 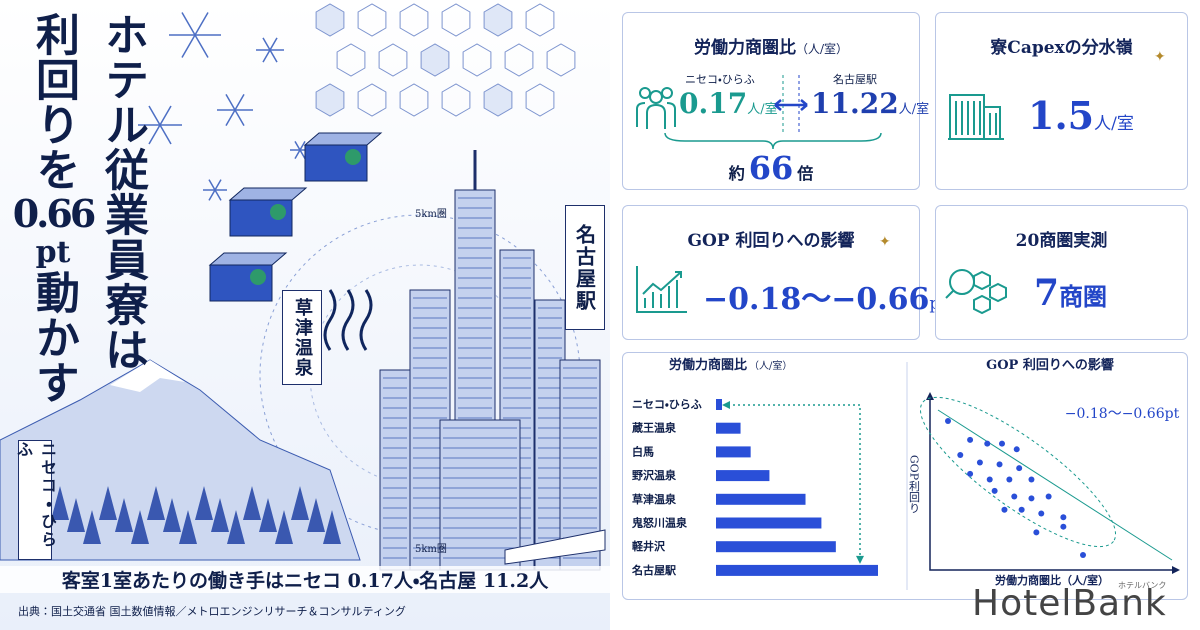 What do you see at coordinates (643, 451) in the screenshot?
I see `category-label: 白馬` at bounding box center [643, 451].